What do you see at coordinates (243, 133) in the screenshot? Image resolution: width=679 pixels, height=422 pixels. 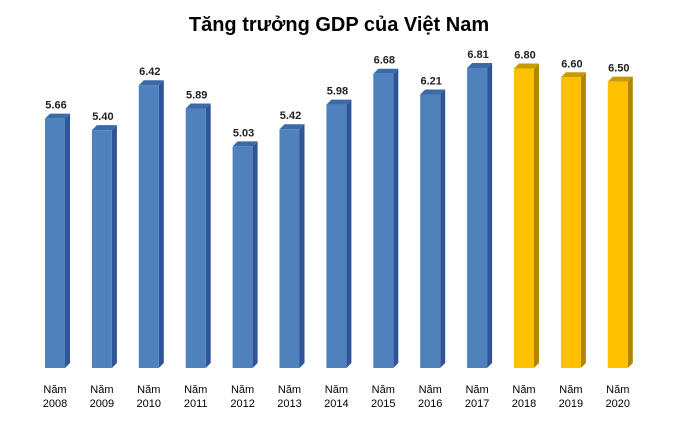 I see `data-label-2012: 5.03` at bounding box center [243, 133].